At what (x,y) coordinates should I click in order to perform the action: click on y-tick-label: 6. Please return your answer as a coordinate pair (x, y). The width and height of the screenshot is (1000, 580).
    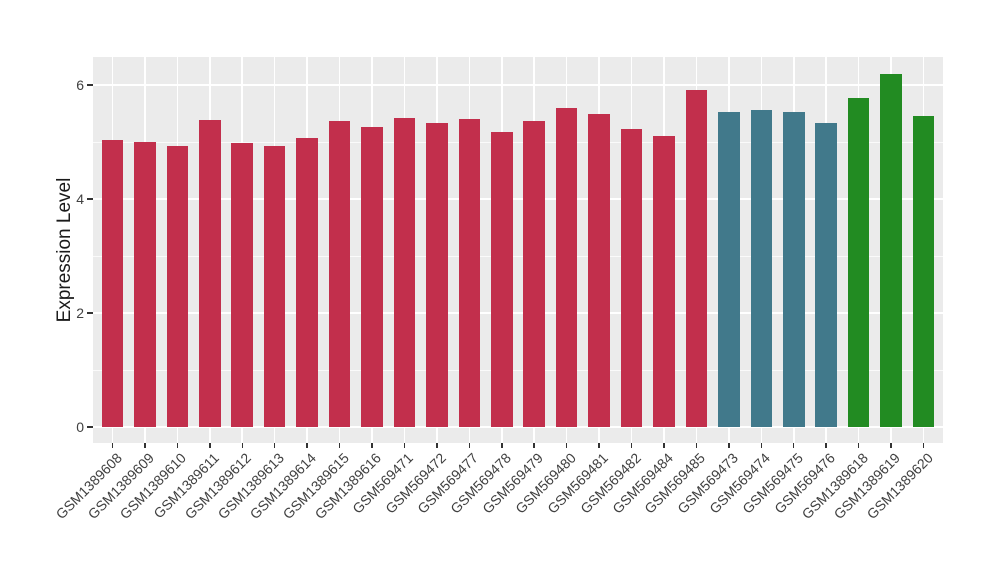
    Looking at the image, I should click on (80, 85).